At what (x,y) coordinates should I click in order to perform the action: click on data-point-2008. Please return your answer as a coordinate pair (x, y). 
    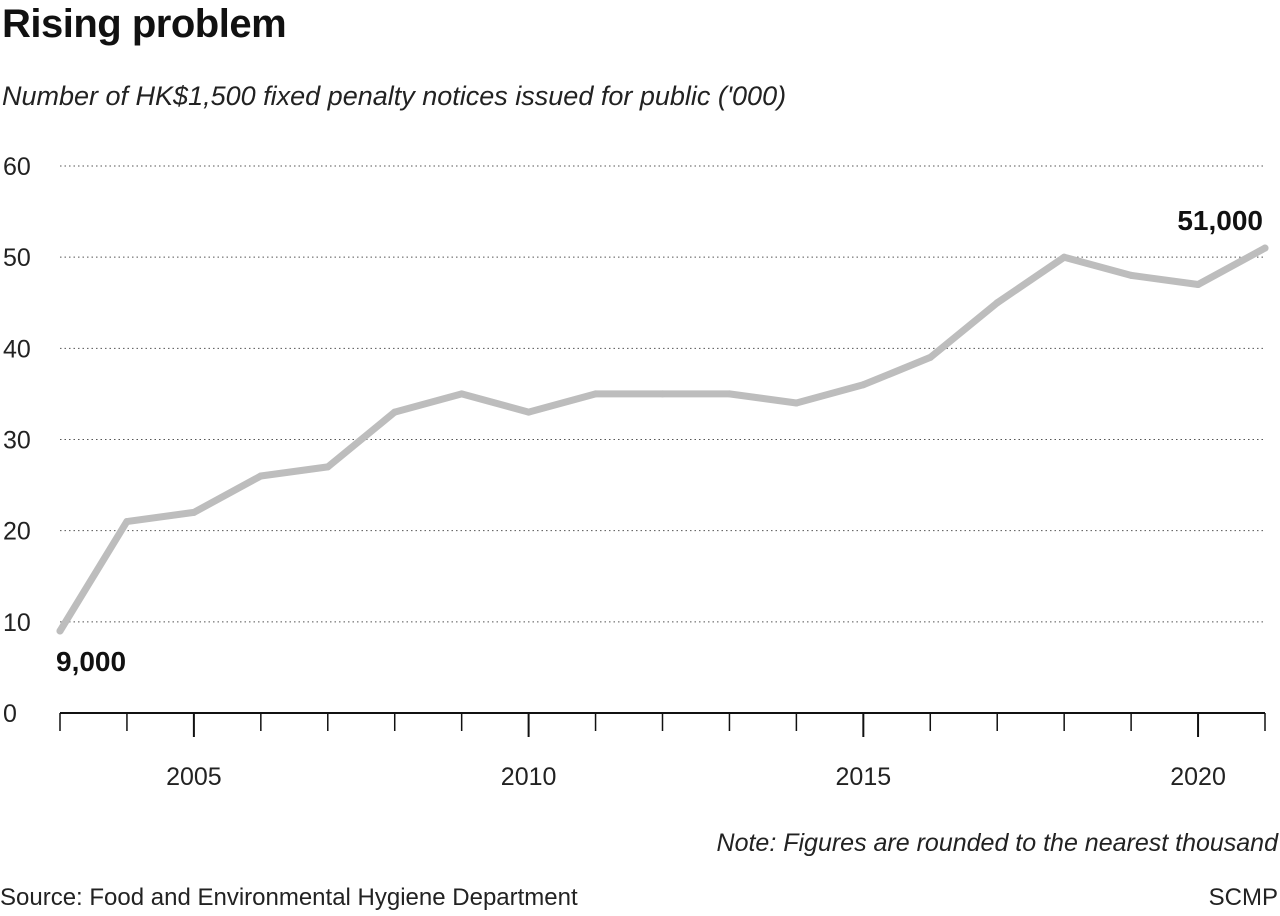
    Looking at the image, I should click on (395, 412).